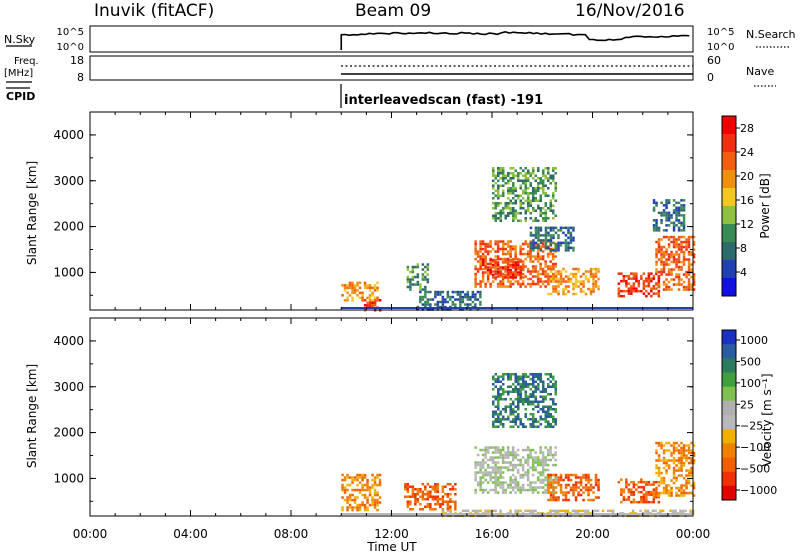  Describe the element at coordinates (68, 341) in the screenshot. I see `vel-ytick-label: 4000` at that location.